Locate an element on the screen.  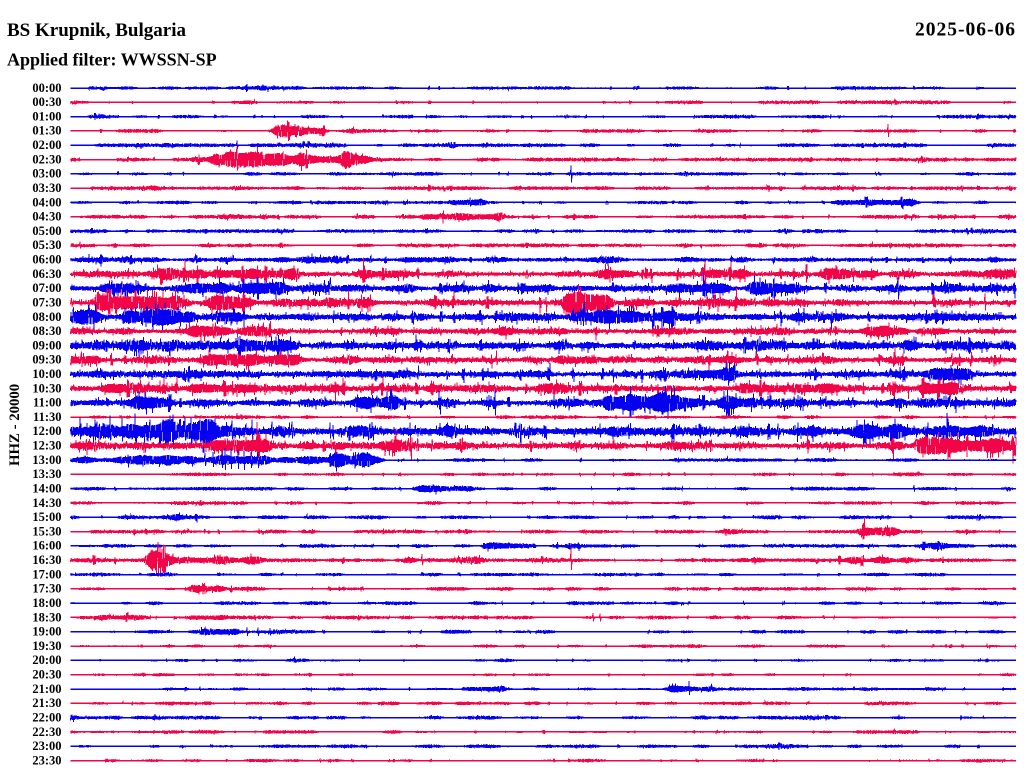
svg-text: 07:30 is located at coordinates (46, 302).